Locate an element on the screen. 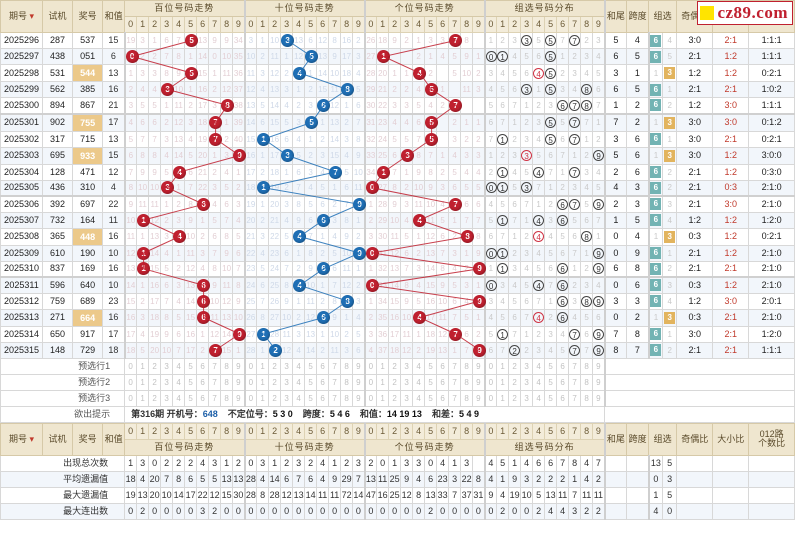 This screenshot has height=543, width=795. cell-zx-8: 2 is located at coordinates (587, 155).